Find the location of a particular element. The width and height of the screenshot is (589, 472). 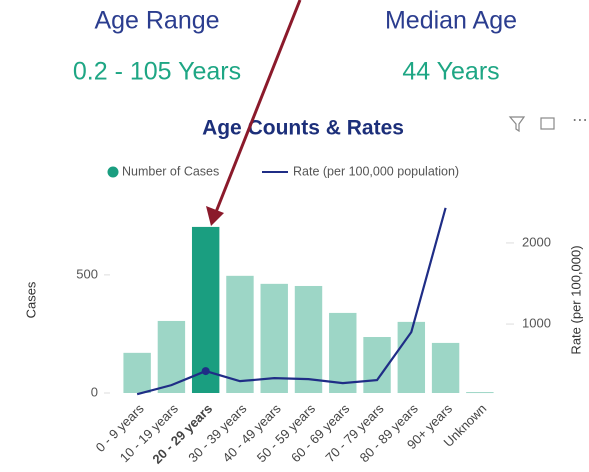

annotation-arrow is located at coordinates (254, 113).